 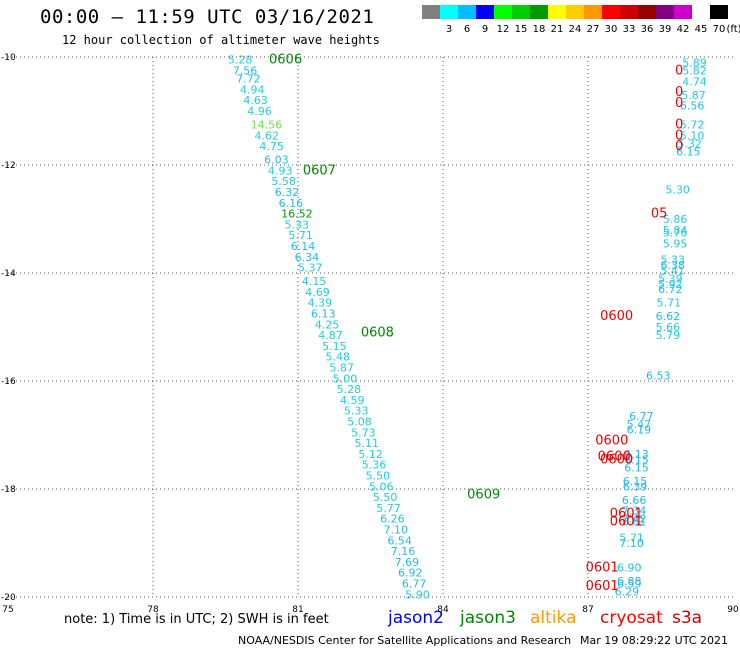 What do you see at coordinates (7, 610) in the screenshot?
I see `x-tick-label: 75` at bounding box center [7, 610].